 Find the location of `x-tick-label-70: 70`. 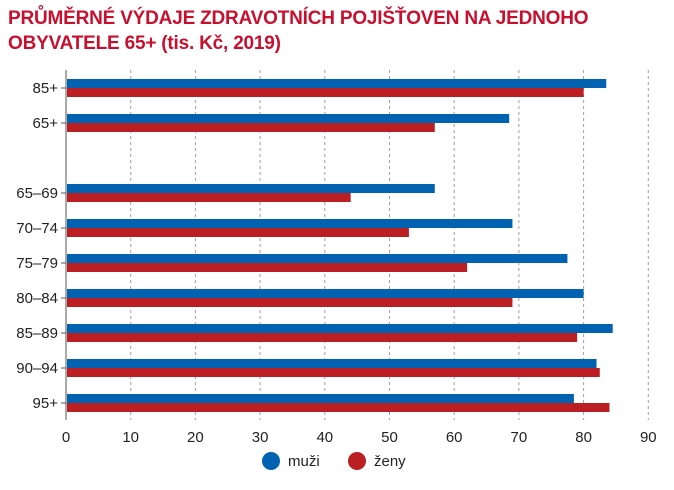

x-tick-label-70: 70 is located at coordinates (519, 437).